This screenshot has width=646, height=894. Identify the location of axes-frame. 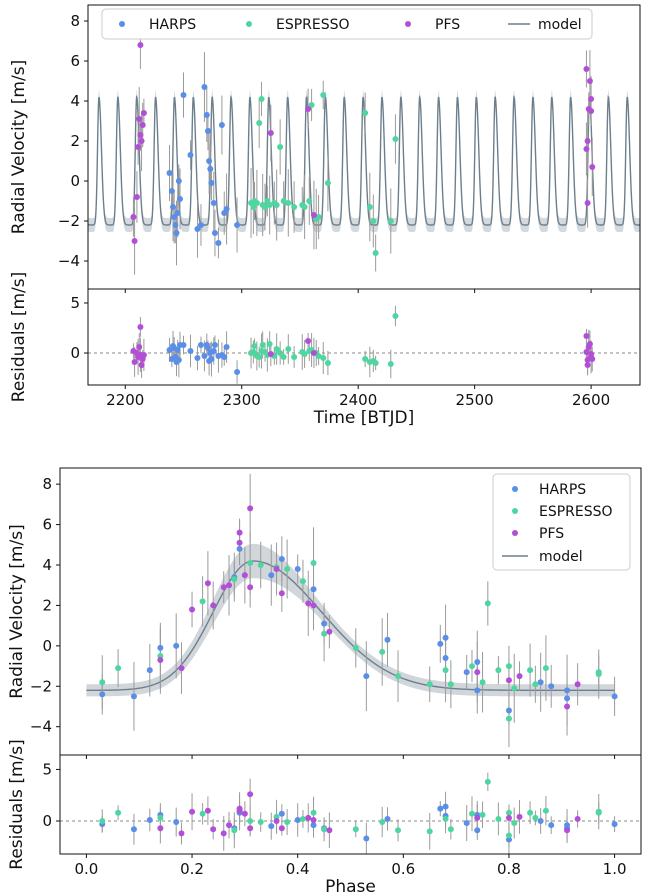
(364, 337).